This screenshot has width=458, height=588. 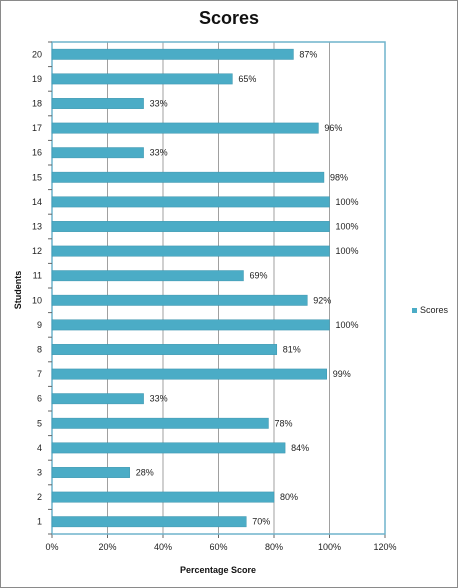 I want to click on y-tick-label: 19, so click(x=37, y=79).